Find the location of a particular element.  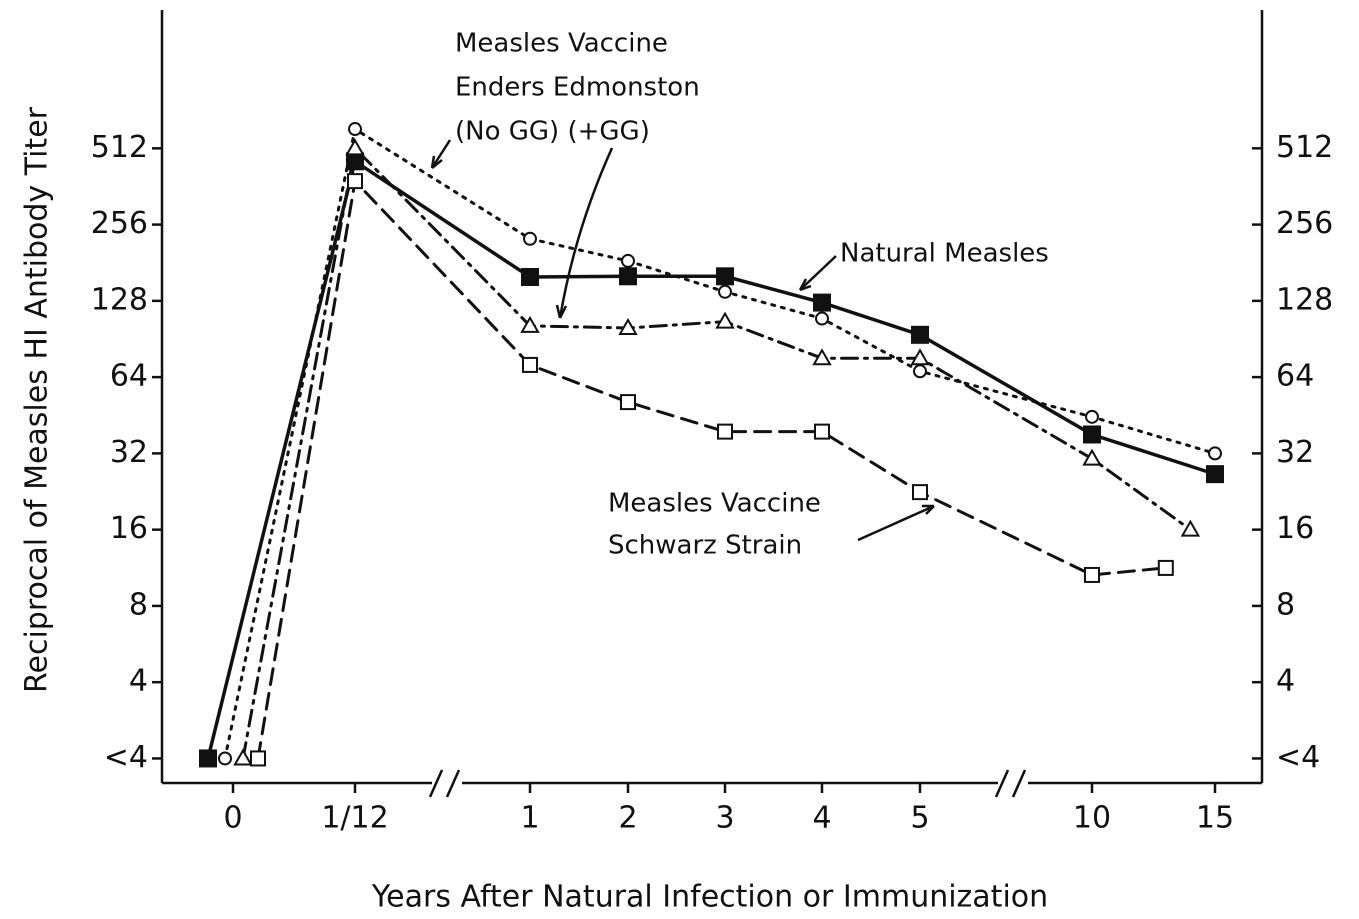

annotation: Schwarz Strain is located at coordinates (705, 546).